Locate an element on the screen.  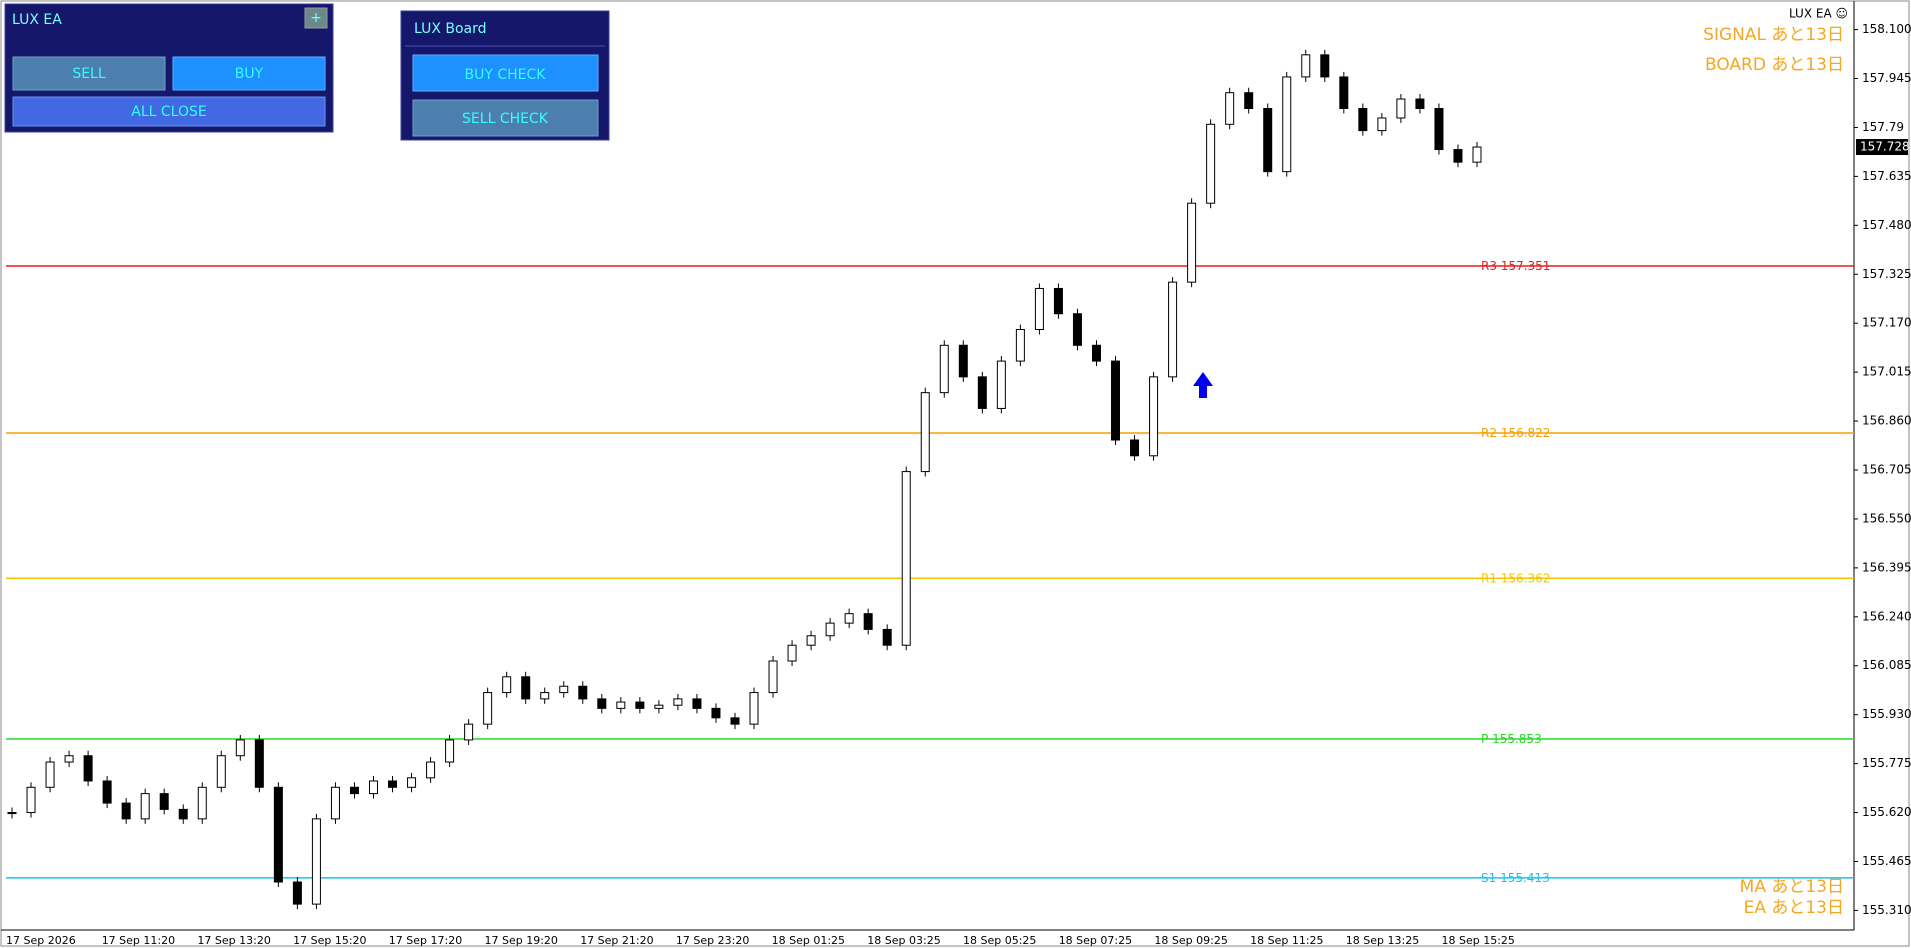
y-tick-label: 157.945 is located at coordinates (1886, 78).